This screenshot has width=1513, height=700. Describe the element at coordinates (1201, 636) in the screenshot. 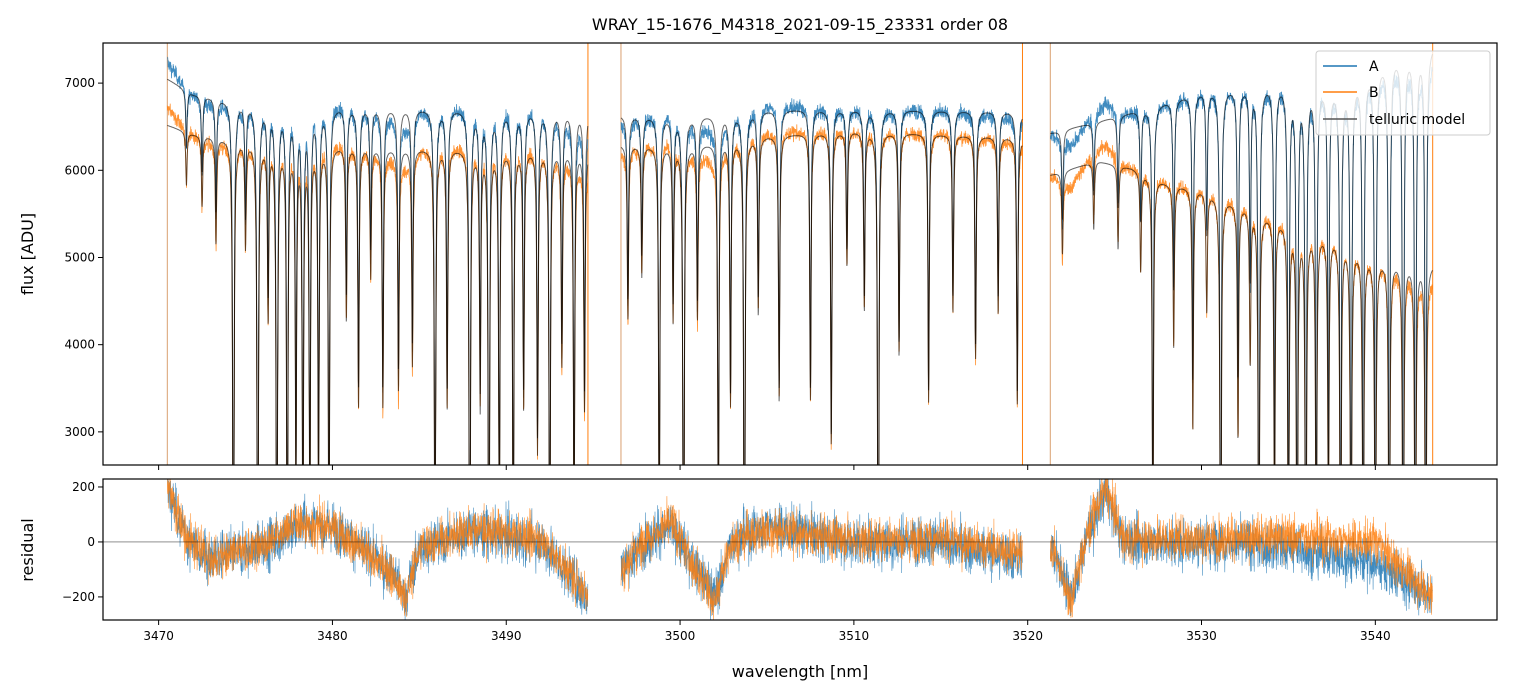

I see `x-tick-label: 3530` at that location.